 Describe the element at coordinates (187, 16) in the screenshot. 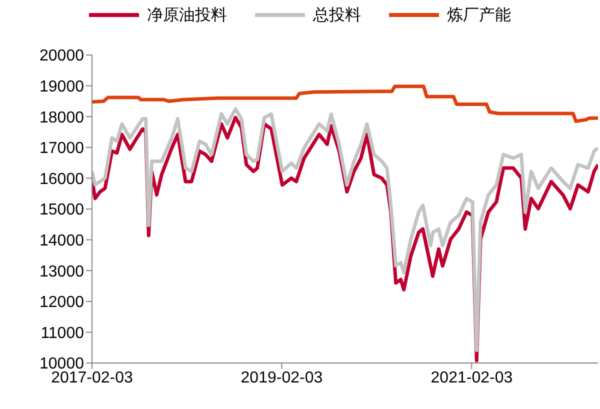

I see `legend-label: 净原油投料` at that location.